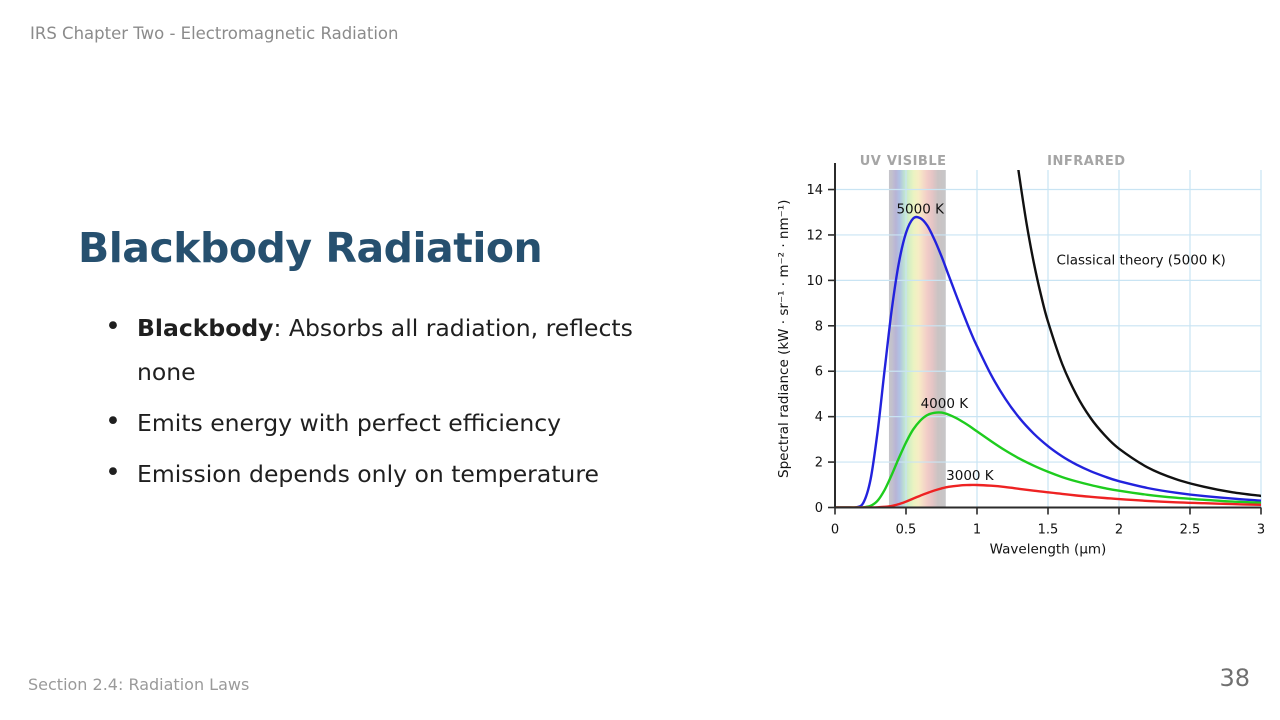 The height and width of the screenshot is (720, 1280). I want to click on y-tick-label: 14, so click(814, 190).